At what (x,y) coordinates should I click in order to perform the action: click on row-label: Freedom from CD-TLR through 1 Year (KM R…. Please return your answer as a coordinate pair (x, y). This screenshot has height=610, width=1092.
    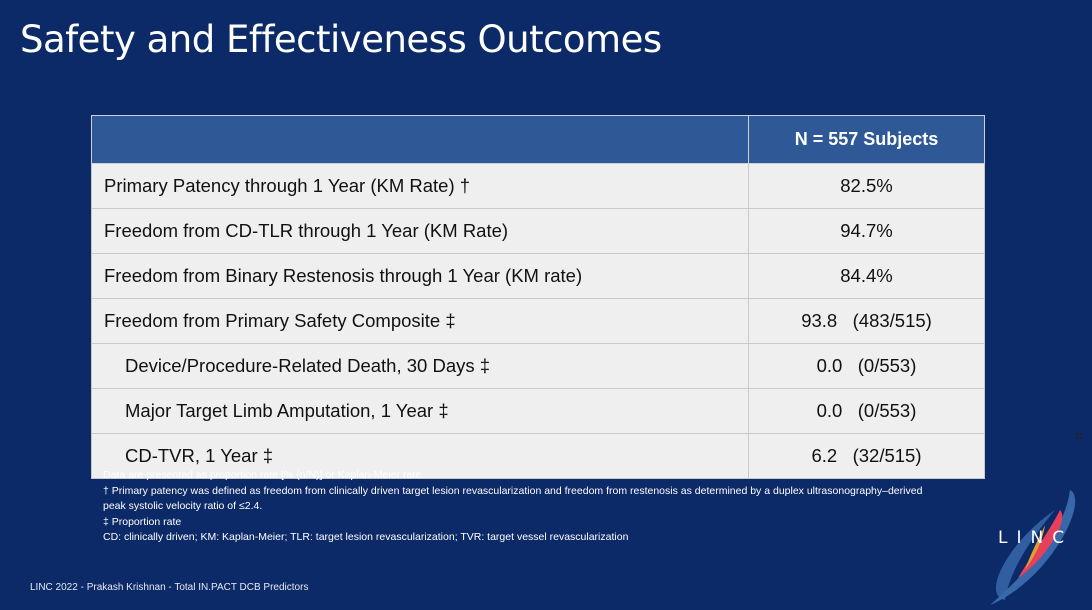
    Looking at the image, I should click on (420, 231).